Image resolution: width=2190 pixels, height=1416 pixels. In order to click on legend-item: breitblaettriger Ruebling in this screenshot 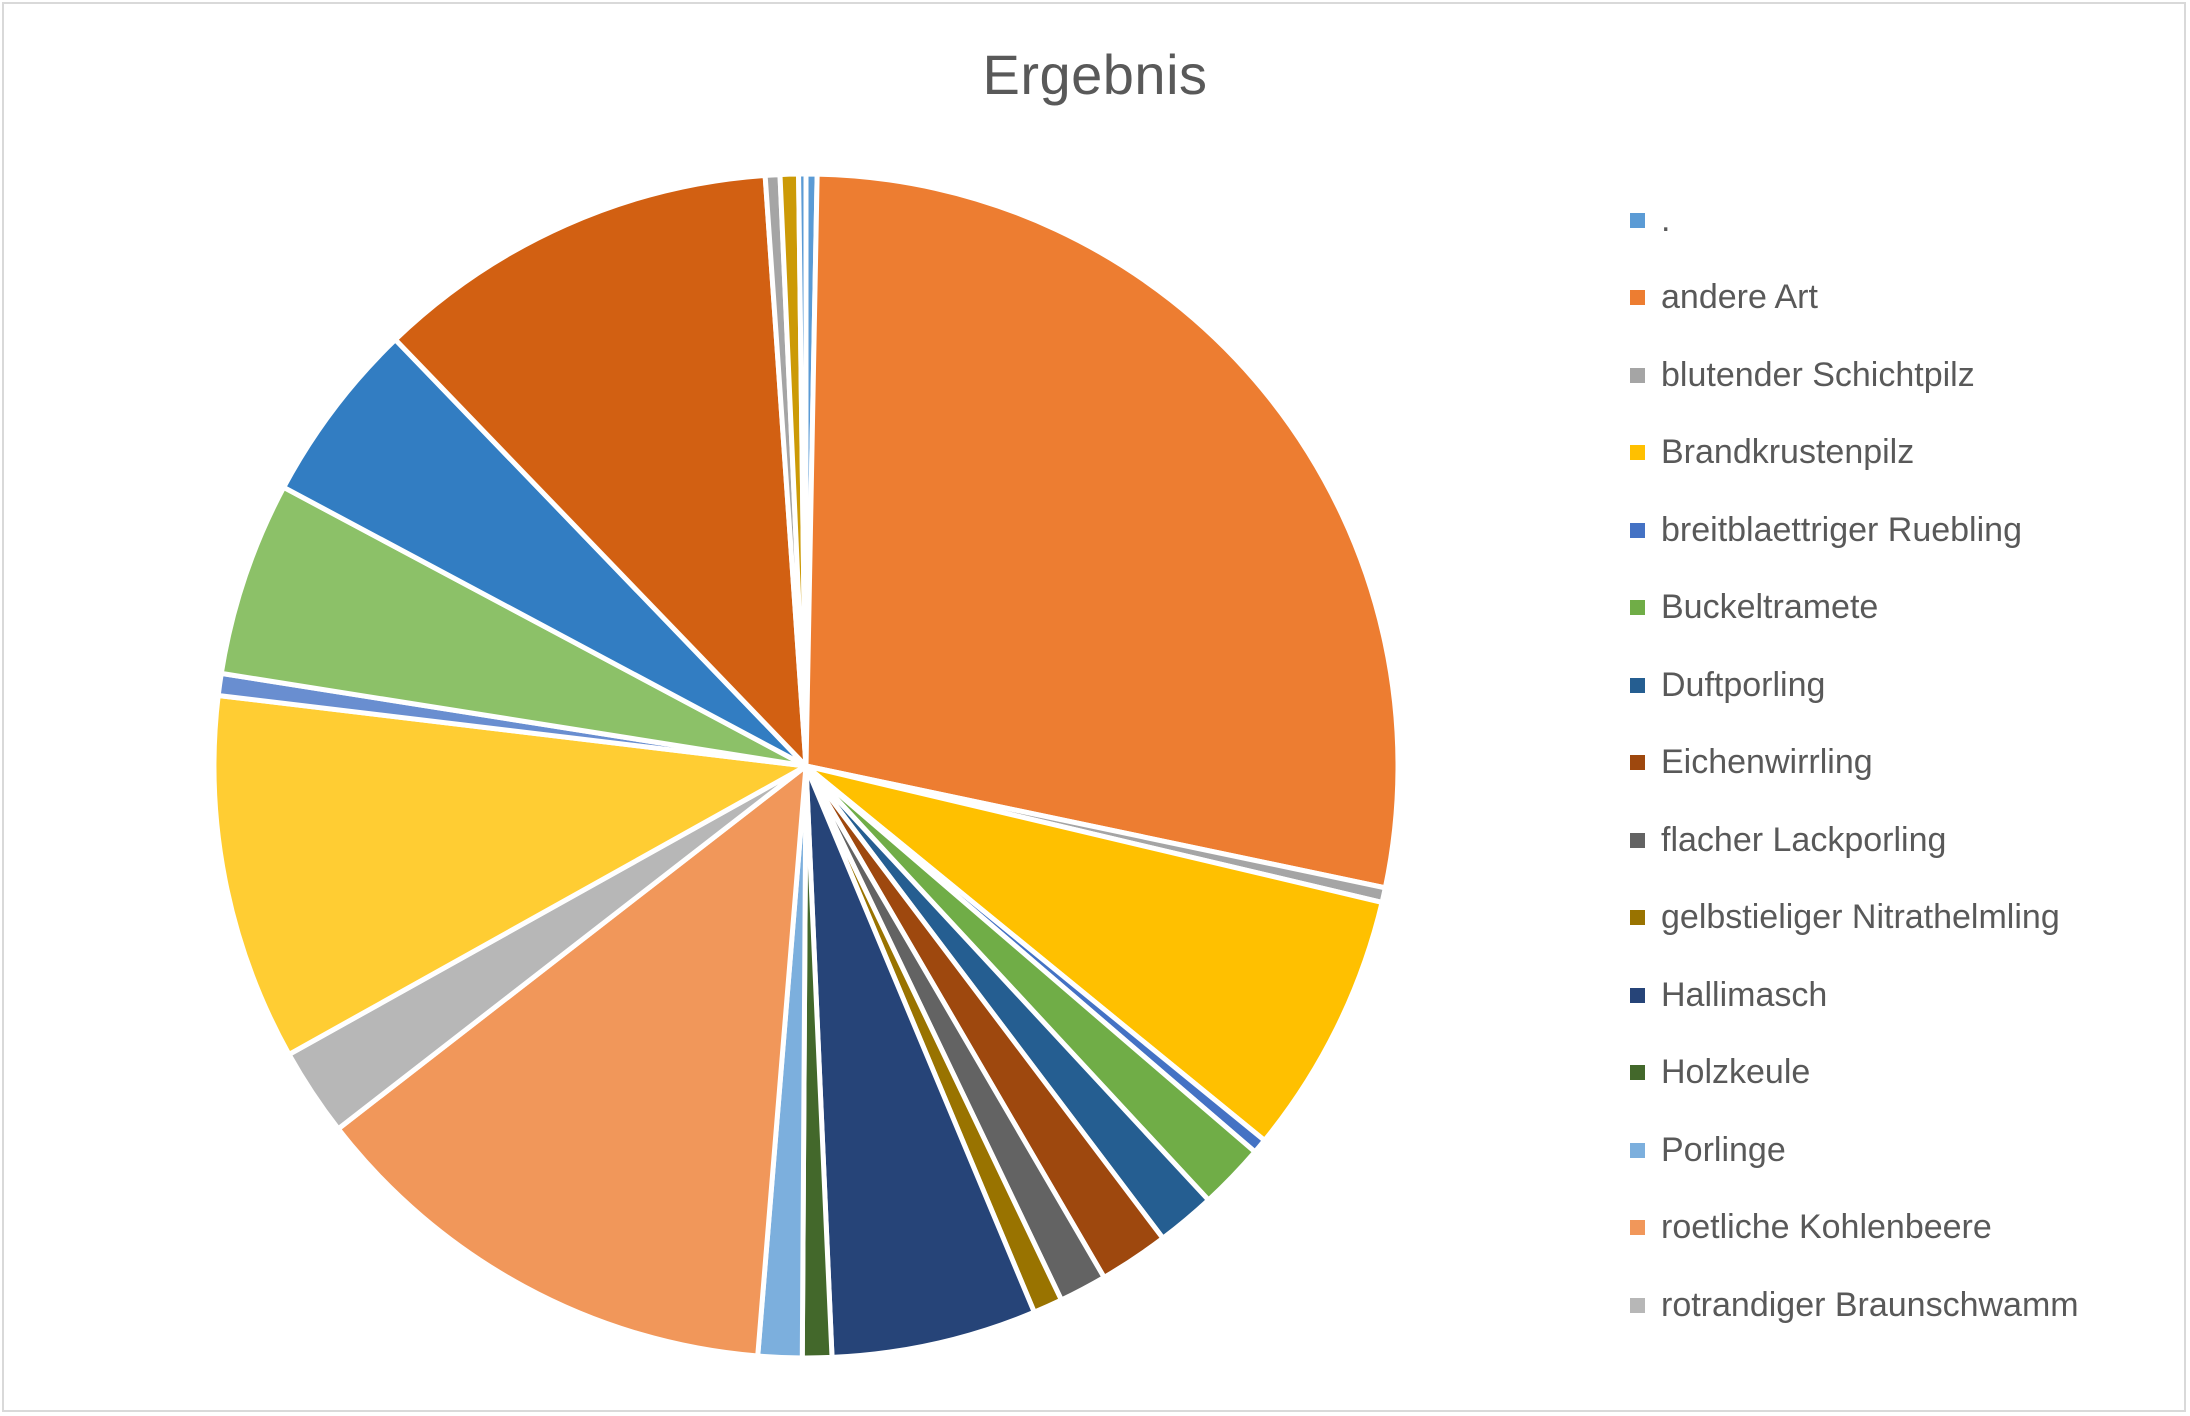, I will do `click(1826, 530)`.